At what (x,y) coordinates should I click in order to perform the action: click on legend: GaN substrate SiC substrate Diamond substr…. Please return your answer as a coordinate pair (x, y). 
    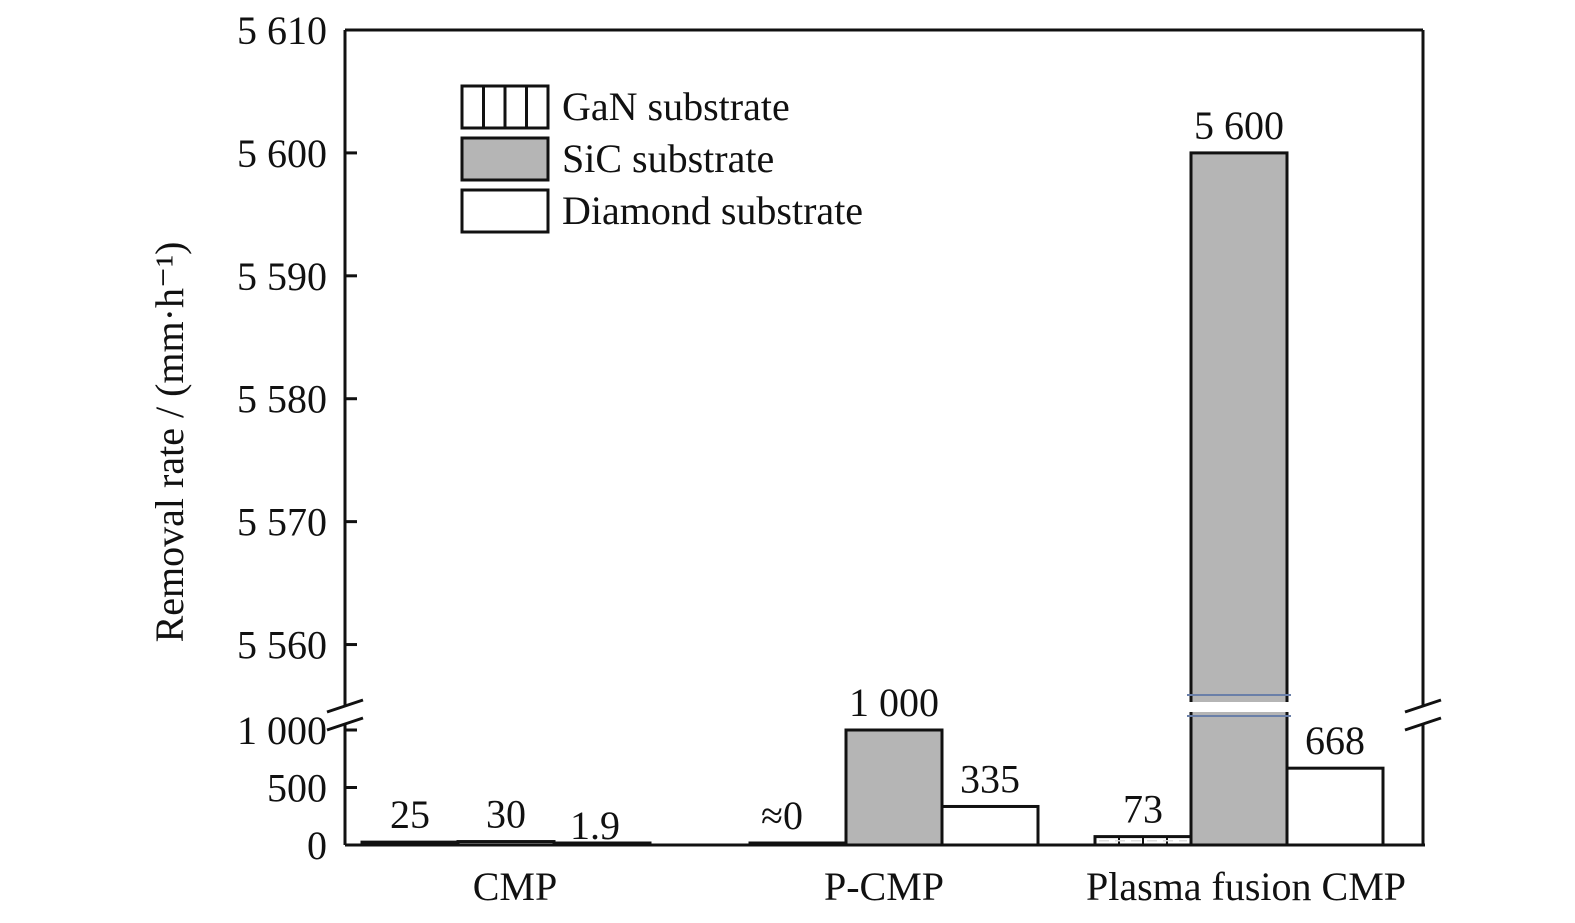
    Looking at the image, I should click on (661, 159).